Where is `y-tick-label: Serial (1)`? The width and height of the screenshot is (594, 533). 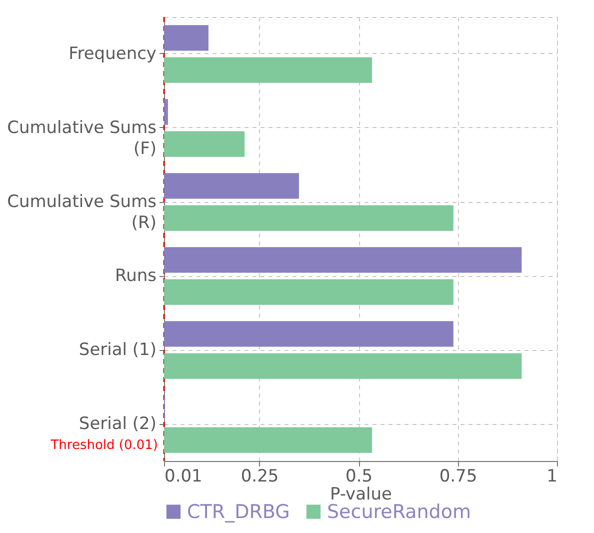
y-tick-label: Serial (1) is located at coordinates (117, 350).